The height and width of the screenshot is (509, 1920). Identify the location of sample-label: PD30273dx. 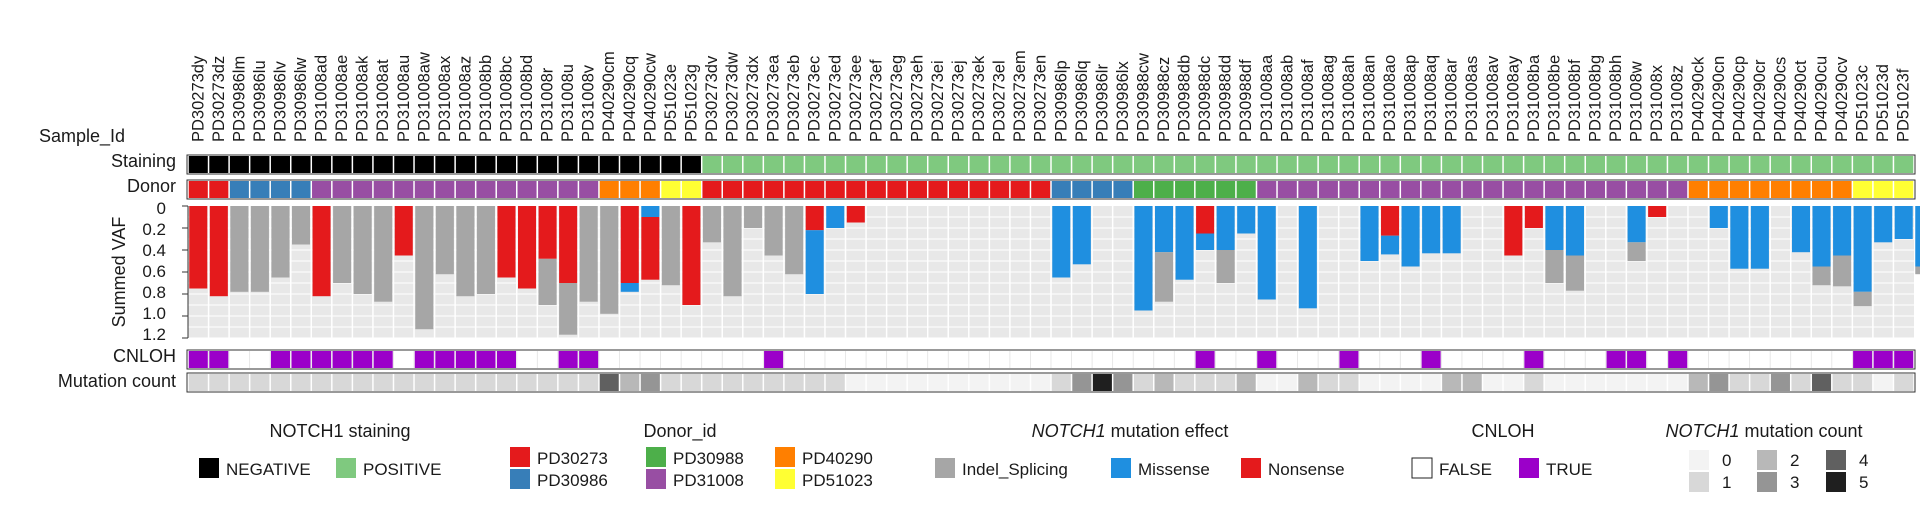
(753, 98).